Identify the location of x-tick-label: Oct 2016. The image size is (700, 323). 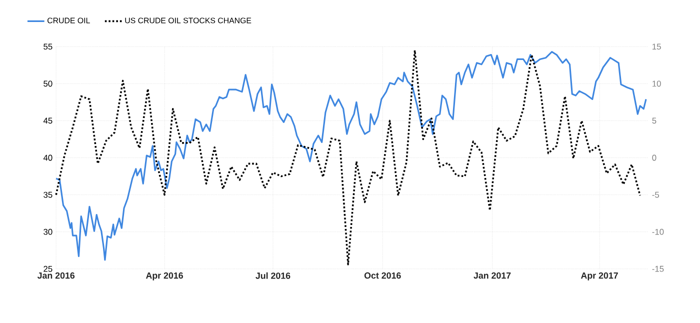
(382, 275).